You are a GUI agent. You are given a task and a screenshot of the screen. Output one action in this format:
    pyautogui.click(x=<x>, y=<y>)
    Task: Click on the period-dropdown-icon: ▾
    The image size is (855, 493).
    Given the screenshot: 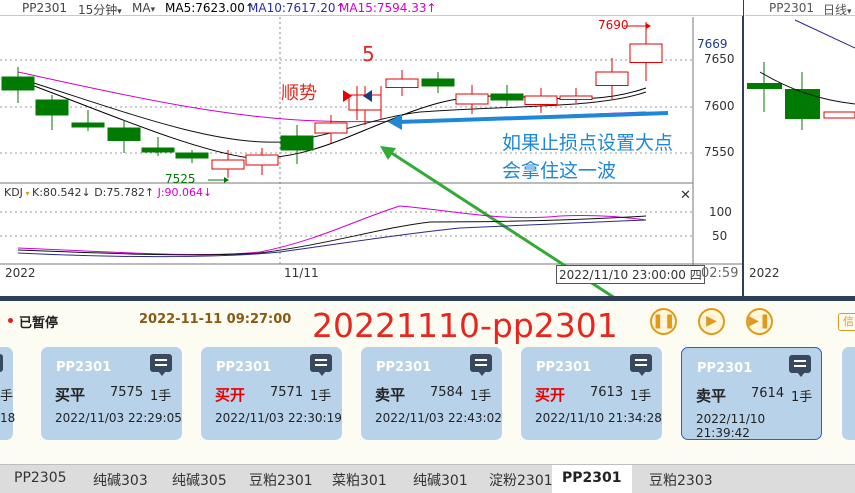 What is the action you would take?
    pyautogui.click(x=119, y=11)
    